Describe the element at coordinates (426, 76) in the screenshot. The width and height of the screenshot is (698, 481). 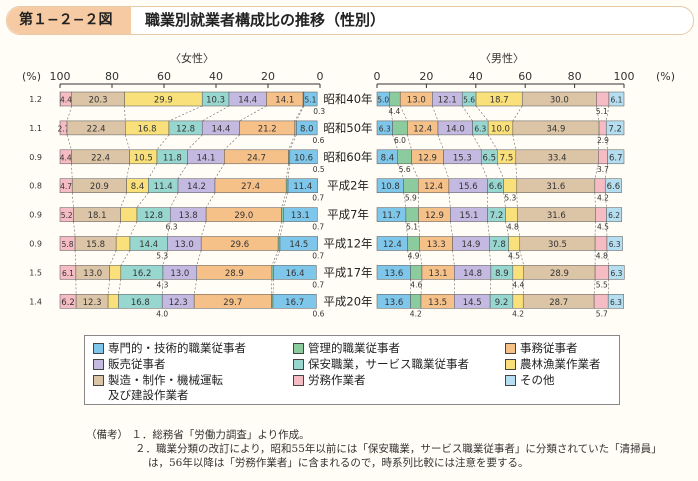
I see `male-tick-label: 20` at that location.